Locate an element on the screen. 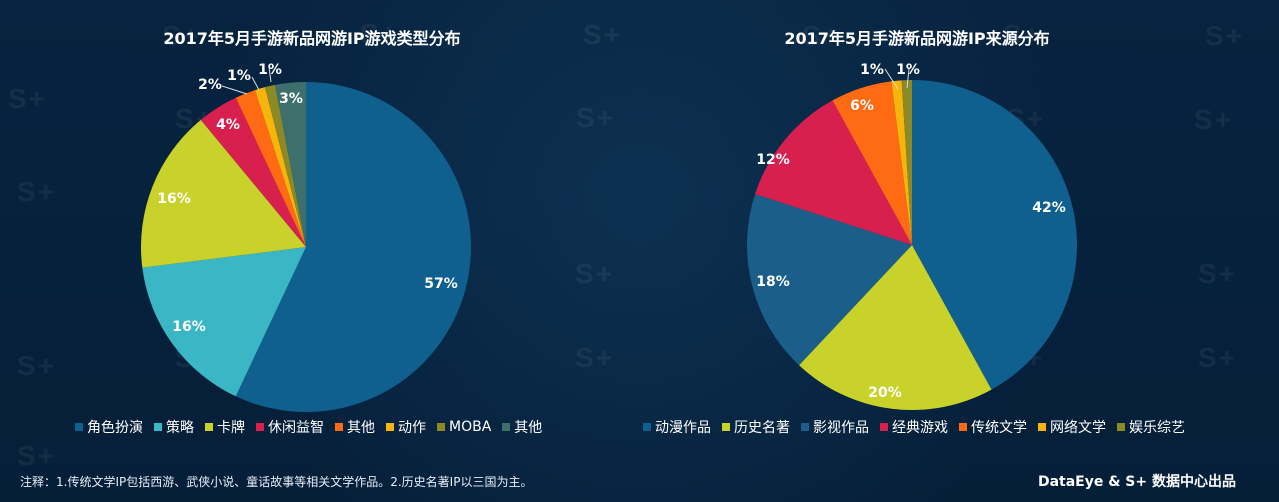 This screenshot has height=502, width=1279. pie-label-2-5: 6% is located at coordinates (862, 106).